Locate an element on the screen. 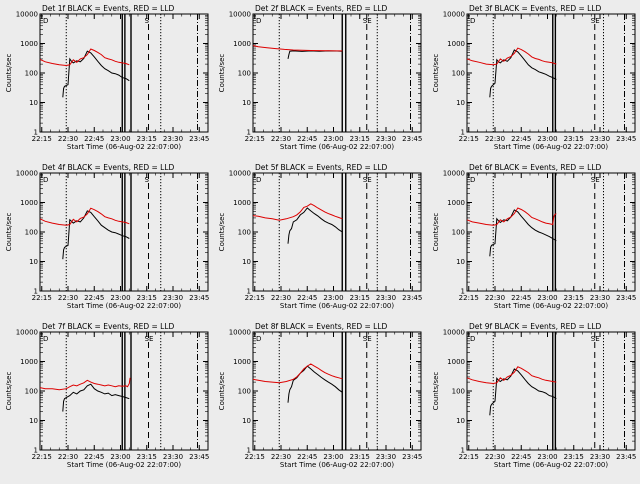  panel-title: Det 7f BLACK = Events, RED = LLD is located at coordinates (108, 326).